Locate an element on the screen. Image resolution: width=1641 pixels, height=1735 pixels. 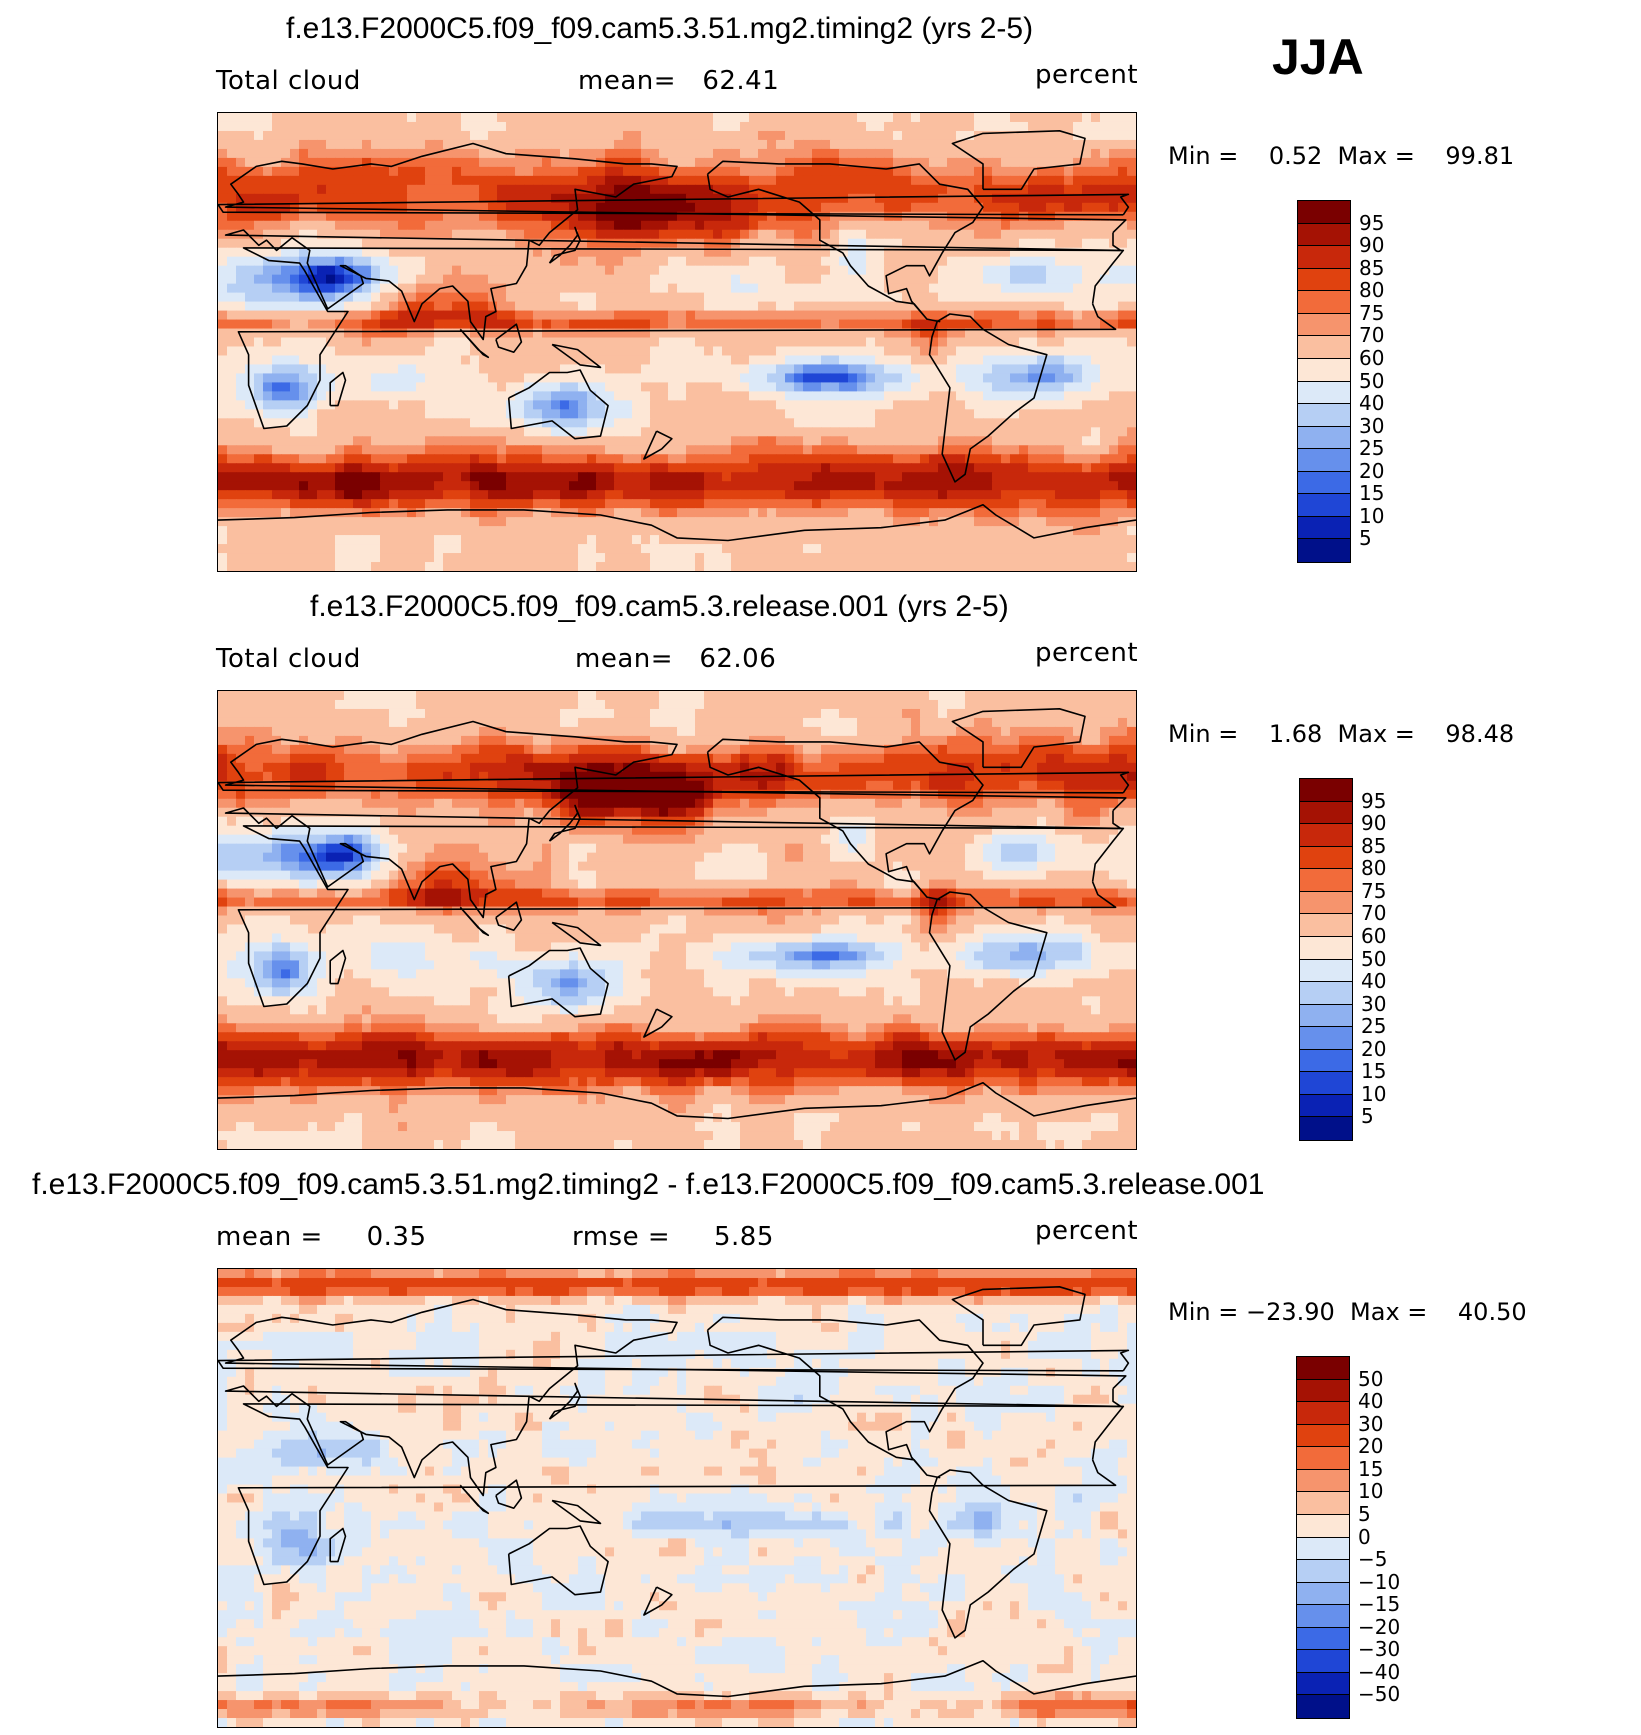
panel-1-colorbar is located at coordinates (1324, 381).